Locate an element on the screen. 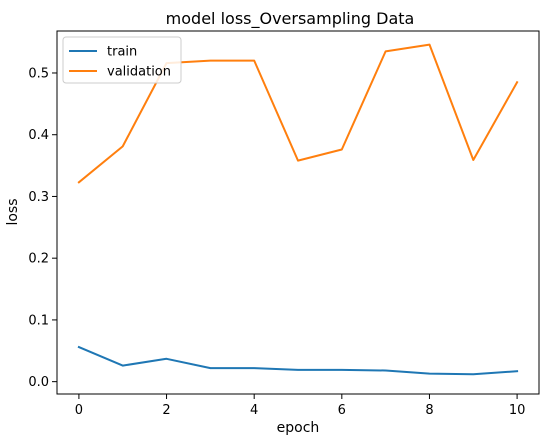 The height and width of the screenshot is (444, 550). y-tick-label: 0.2 is located at coordinates (38, 259).